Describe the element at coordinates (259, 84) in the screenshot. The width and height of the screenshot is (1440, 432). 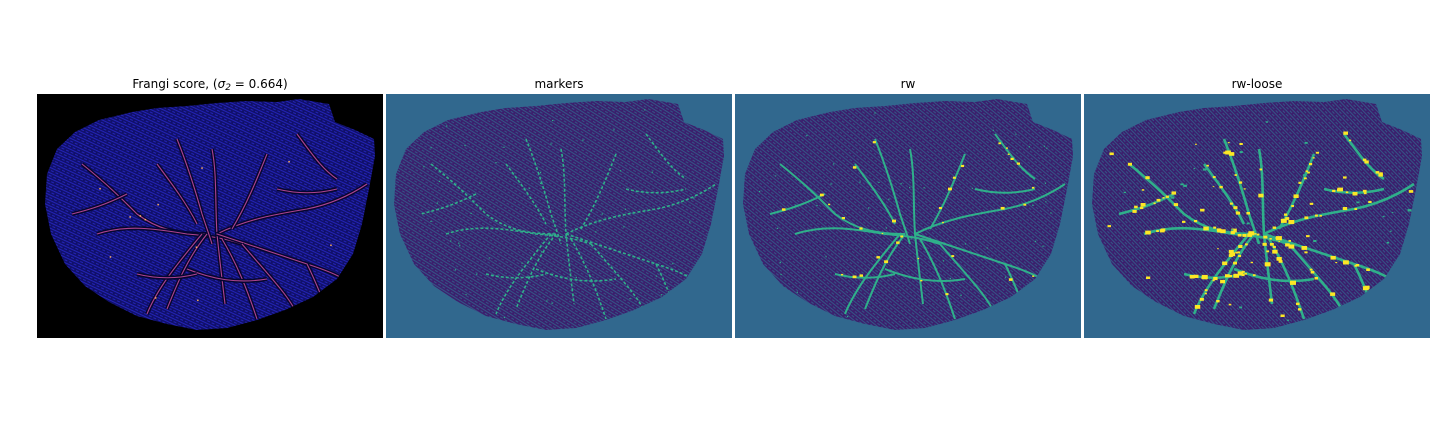
I see `sigma-value: = 0.664)` at that location.